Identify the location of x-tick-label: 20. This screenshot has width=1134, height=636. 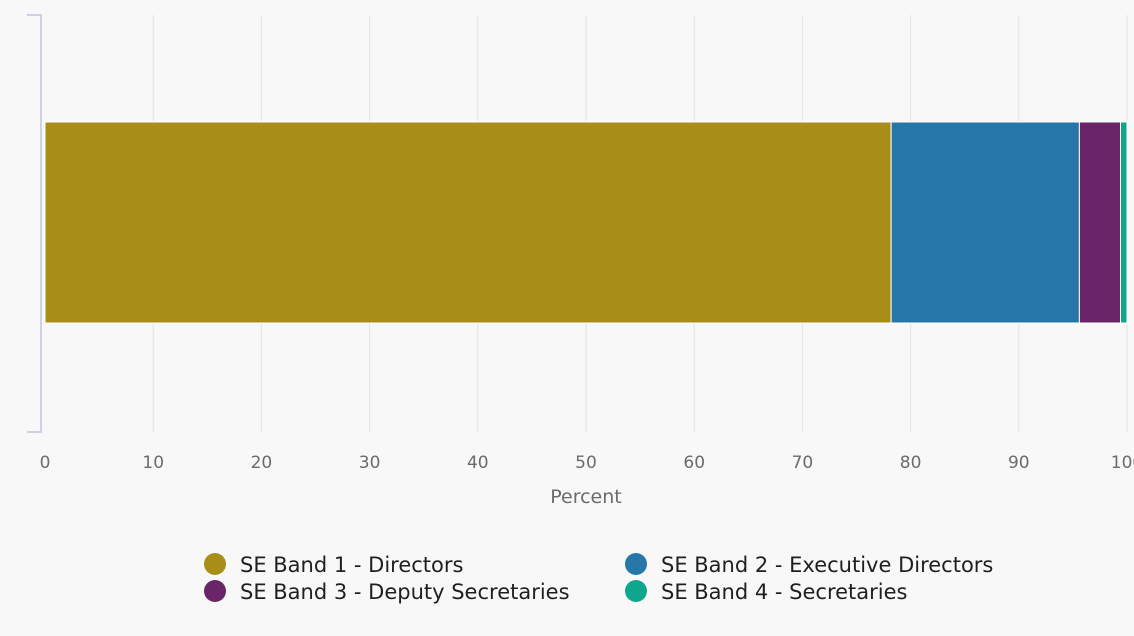
(262, 463).